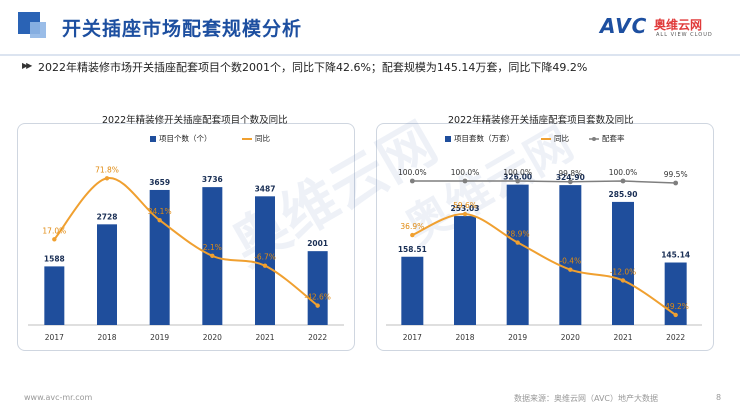  I want to click on yoy-value-label: 59.6%, so click(465, 205).